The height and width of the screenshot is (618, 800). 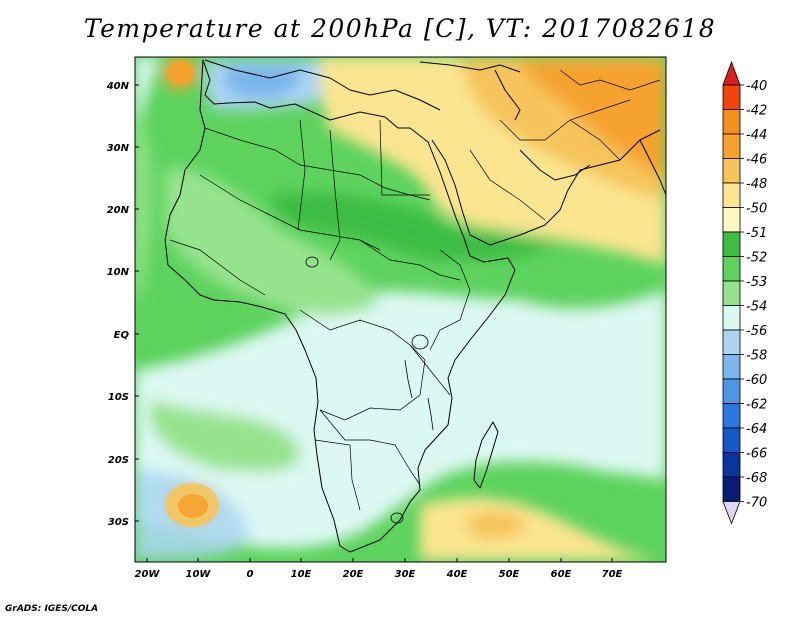 What do you see at coordinates (756, 429) in the screenshot?
I see `colorbar-label: -64` at bounding box center [756, 429].